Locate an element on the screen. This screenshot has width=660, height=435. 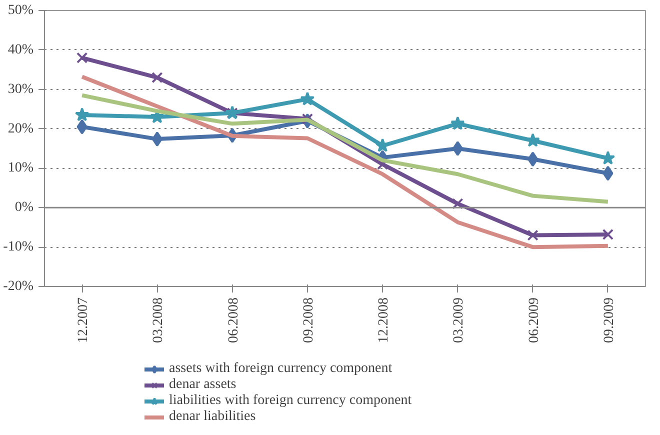
legend-label: assets with foreign currency component is located at coordinates (280, 369).